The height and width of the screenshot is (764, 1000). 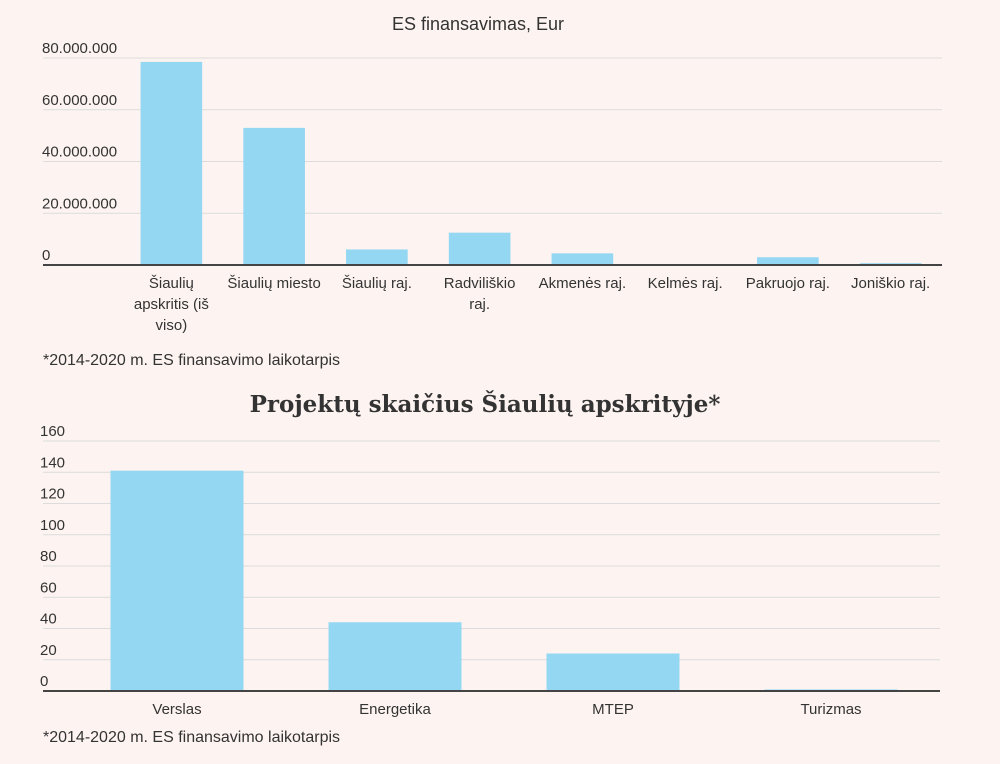 I want to click on x-tick-label: Energetika, so click(x=395, y=709).